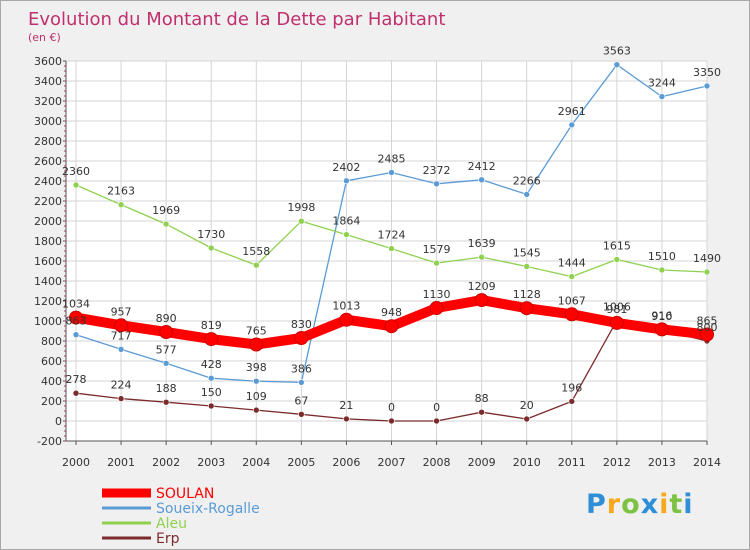  I want to click on x-tick-label: 2000, so click(76, 462).